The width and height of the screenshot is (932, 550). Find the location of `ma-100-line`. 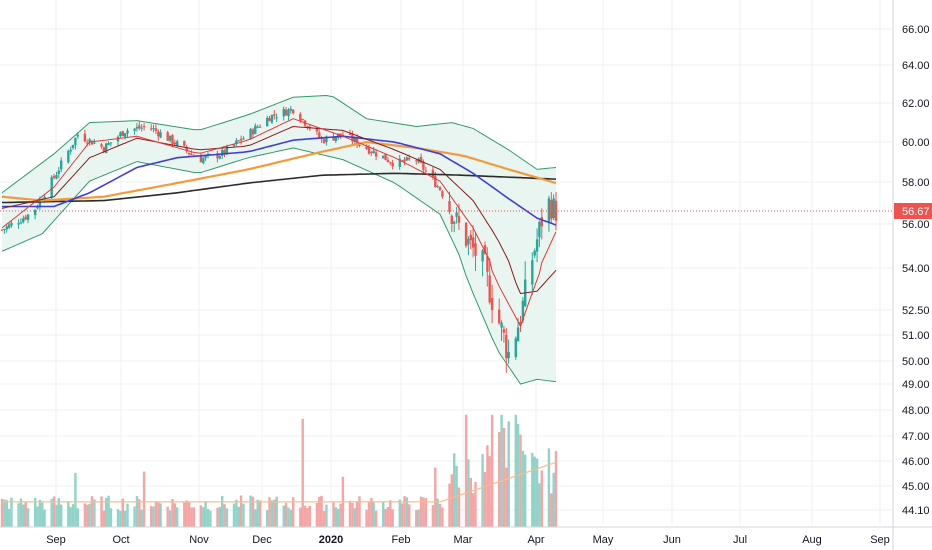

ma-100-line is located at coordinates (279, 171).